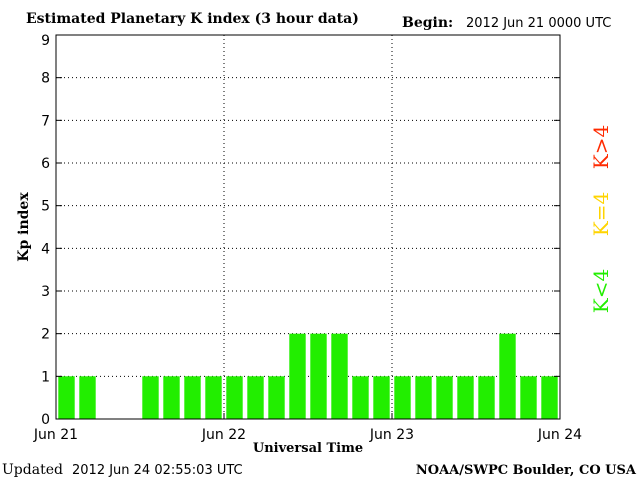 The width and height of the screenshot is (640, 480). I want to click on x-tick-label: Jun 22, so click(223, 435).